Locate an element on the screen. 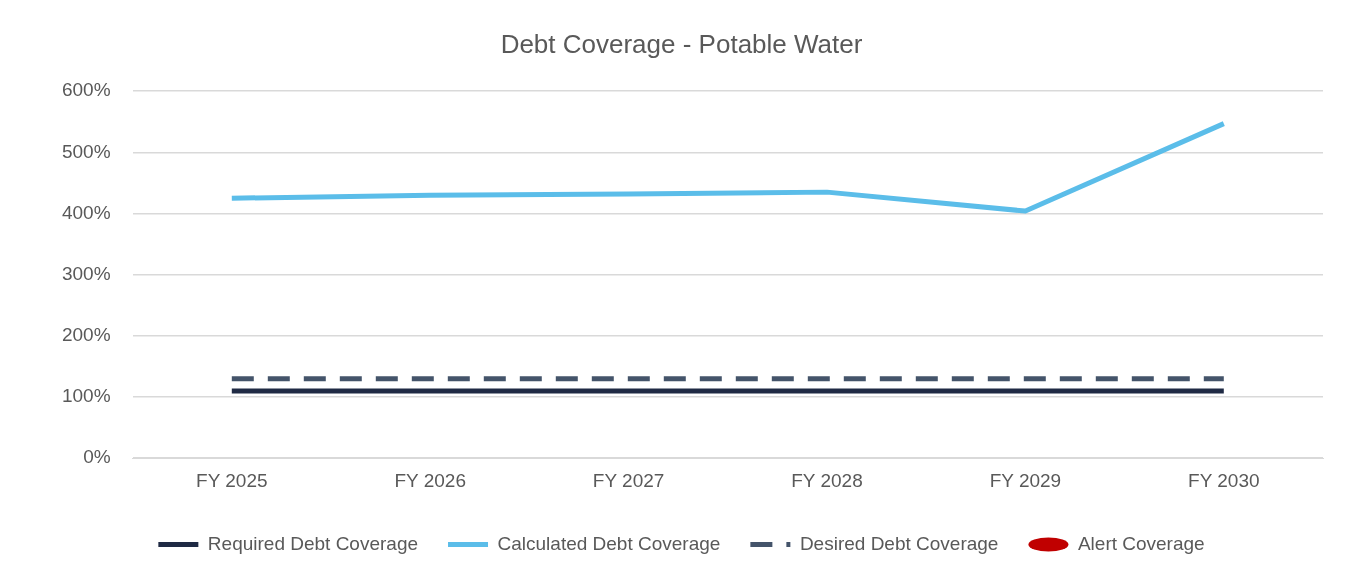  x-tick-label: FY 2027 is located at coordinates (628, 480).